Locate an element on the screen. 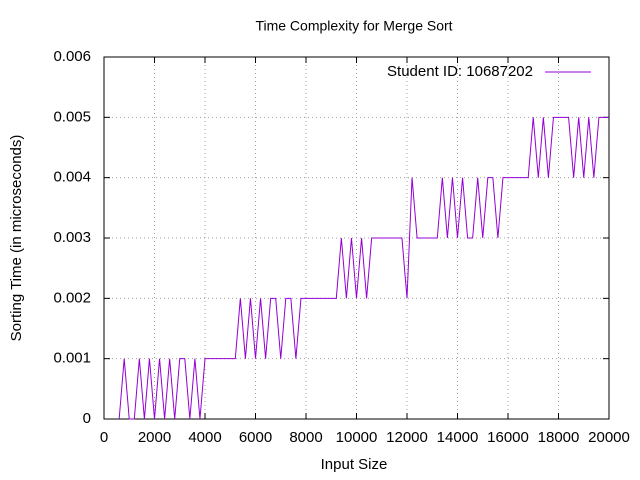 The width and height of the screenshot is (640, 480). y-tick-label: 0.005 is located at coordinates (72, 116).